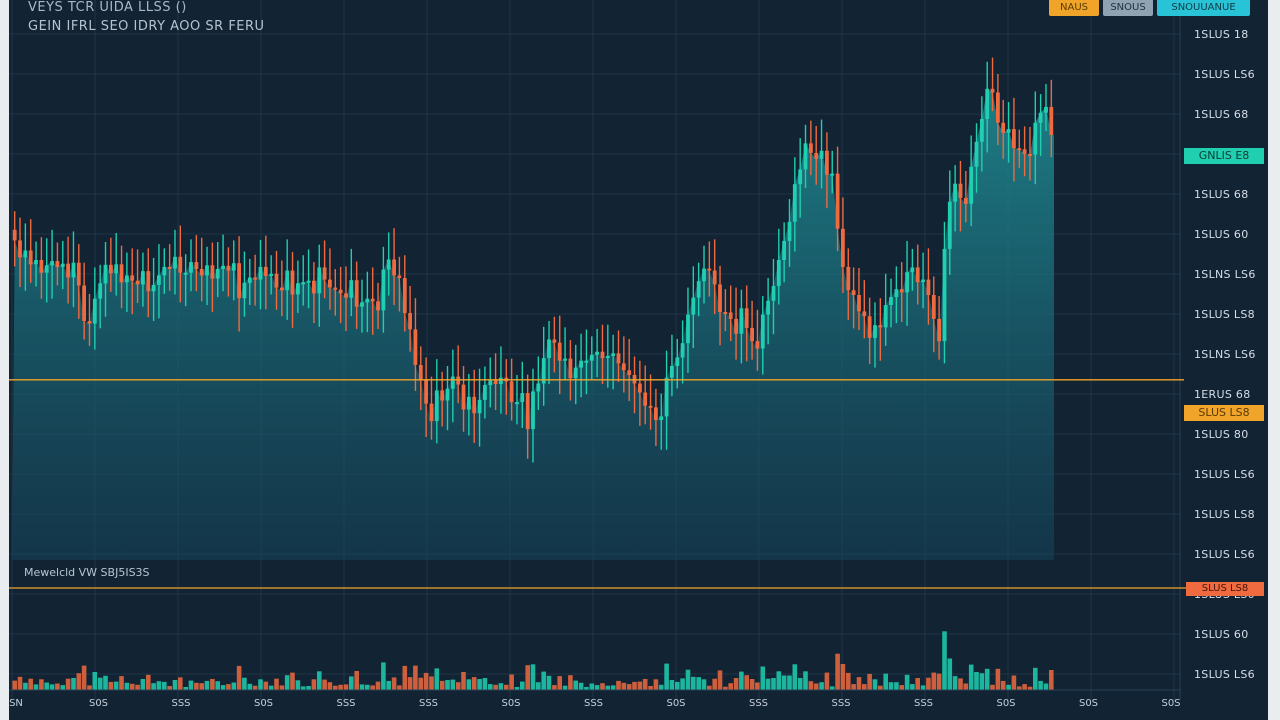 The width and height of the screenshot is (1280, 720). What do you see at coordinates (1225, 589) in the screenshot?
I see `volume-level-tag: SLUS LS8` at bounding box center [1225, 589].